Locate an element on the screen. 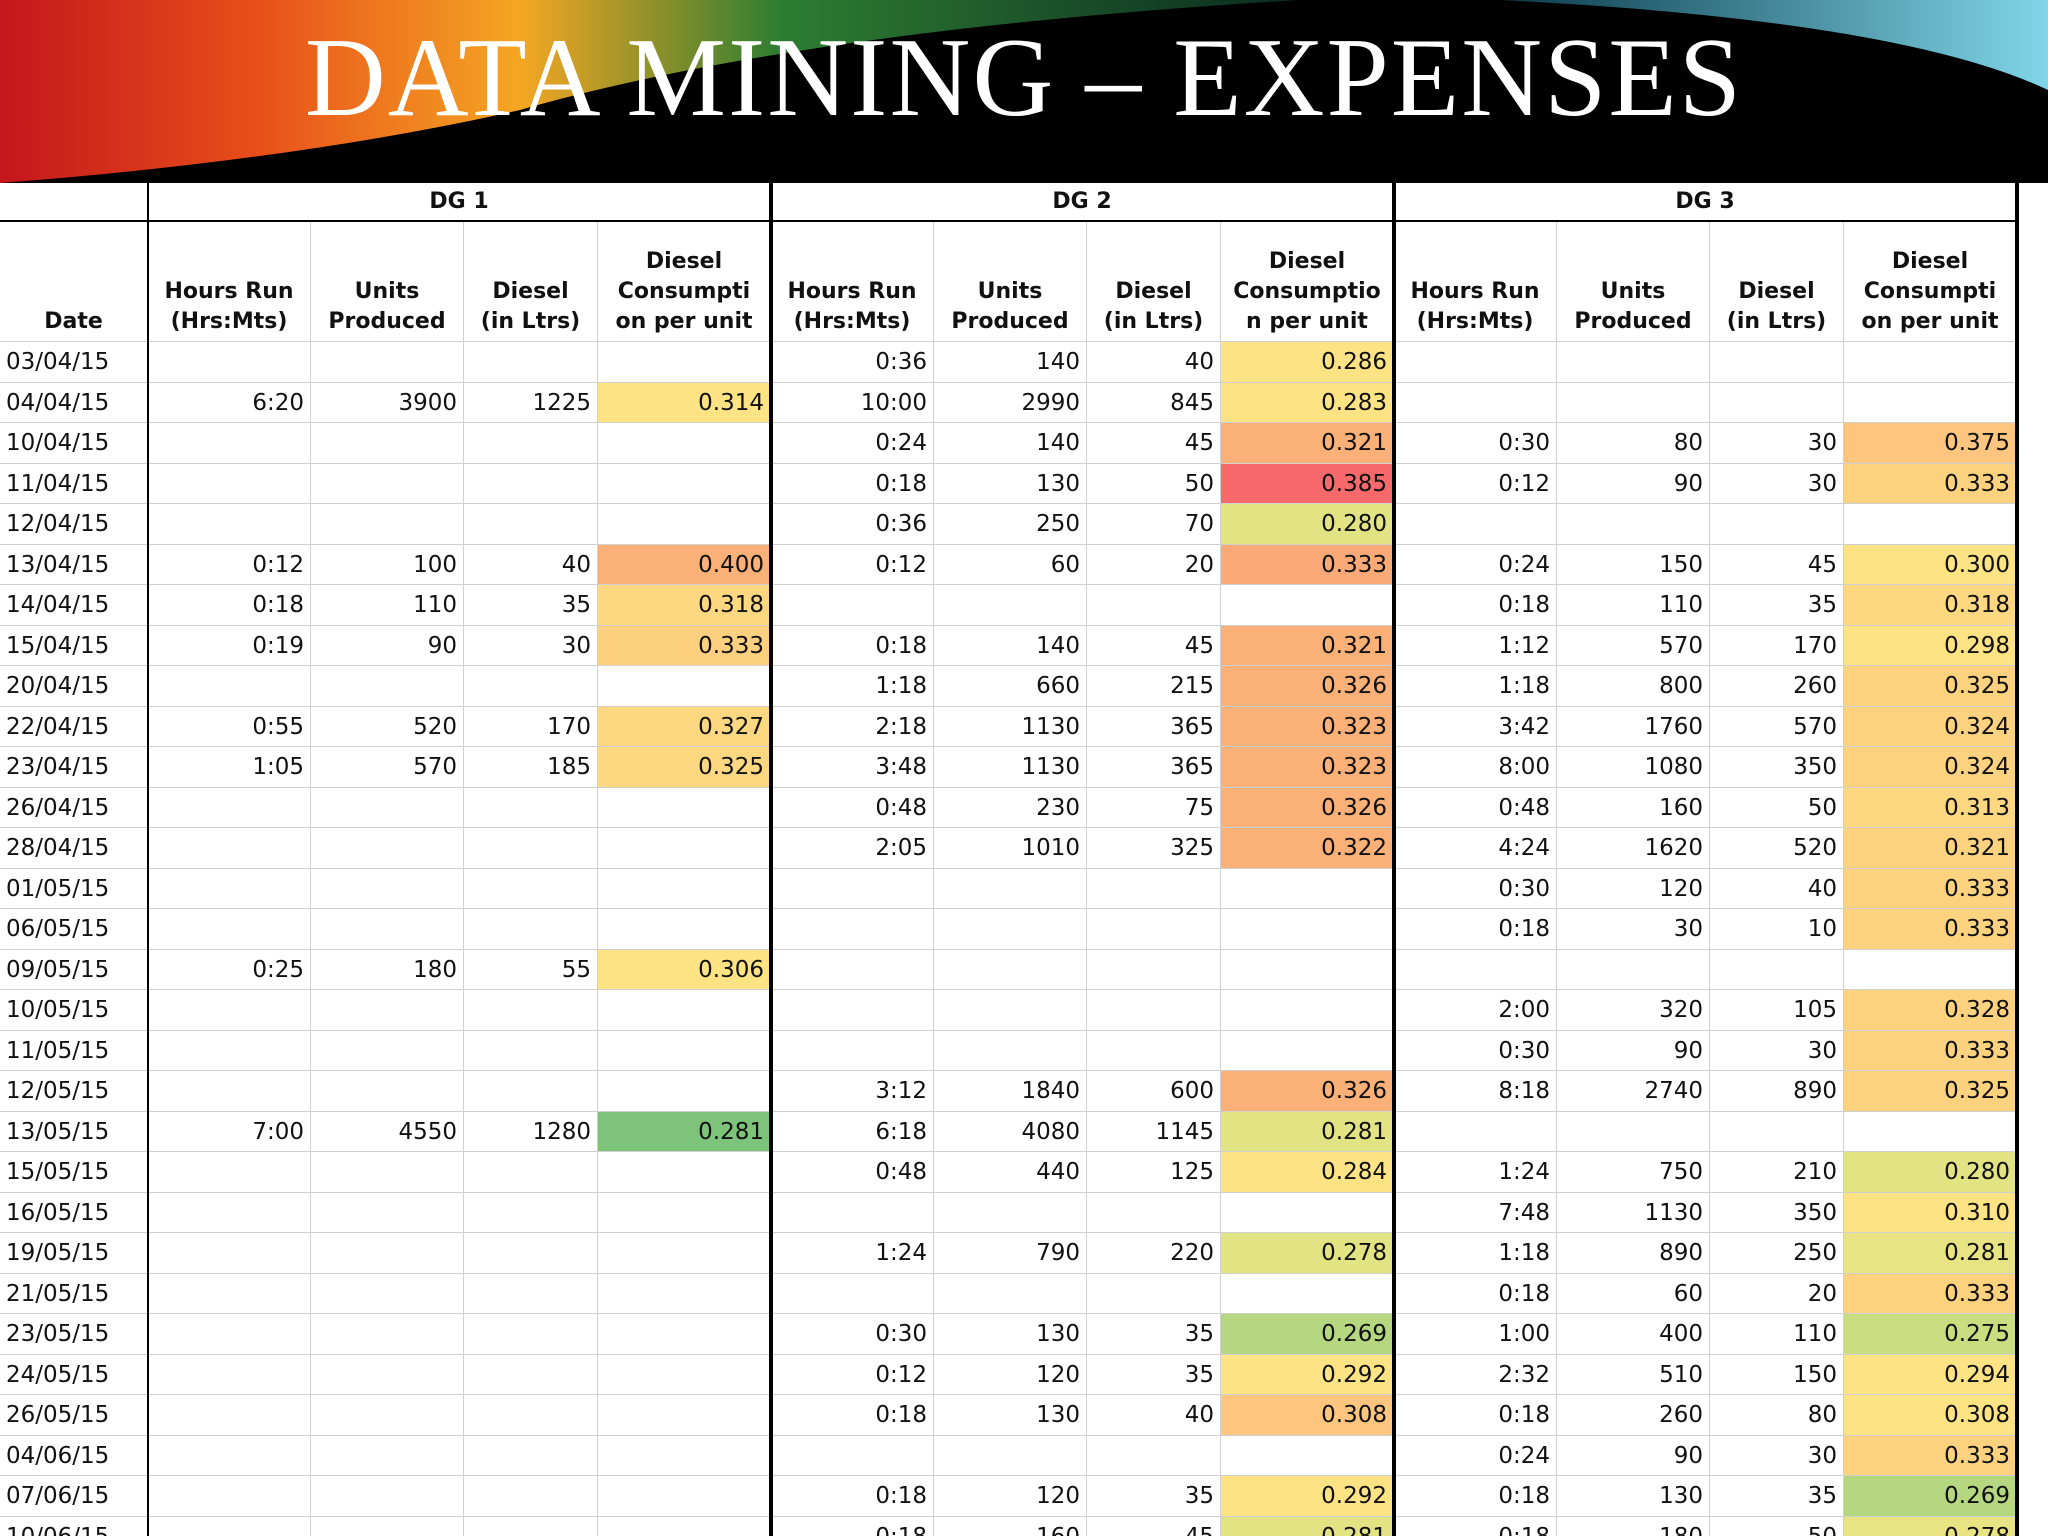 This screenshot has width=2048, height=1536. header-line: n per unit is located at coordinates (1307, 321).